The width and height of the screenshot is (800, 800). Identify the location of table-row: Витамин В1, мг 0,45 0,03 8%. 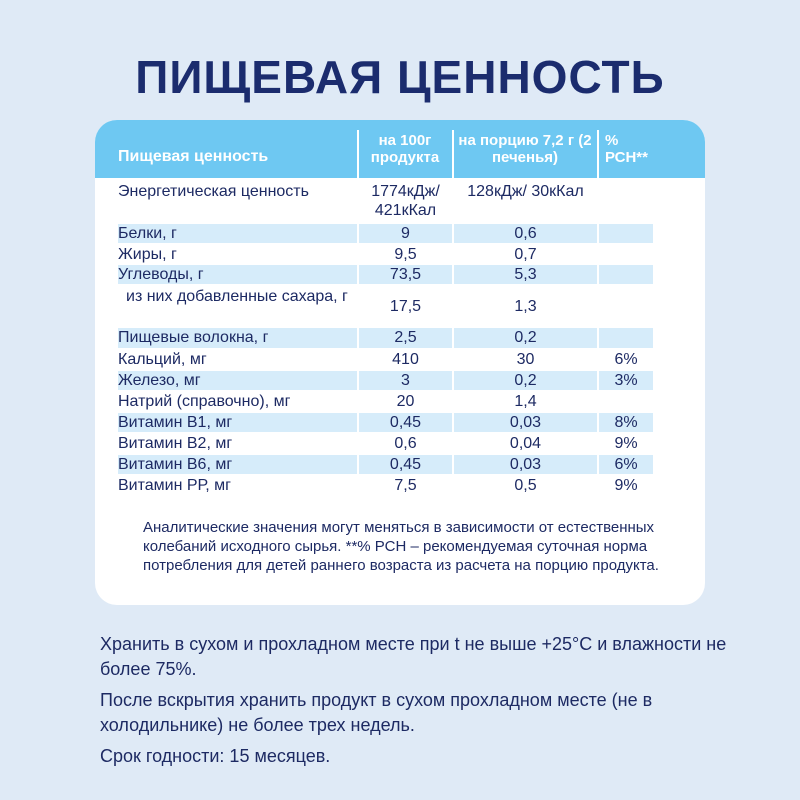
(385, 422).